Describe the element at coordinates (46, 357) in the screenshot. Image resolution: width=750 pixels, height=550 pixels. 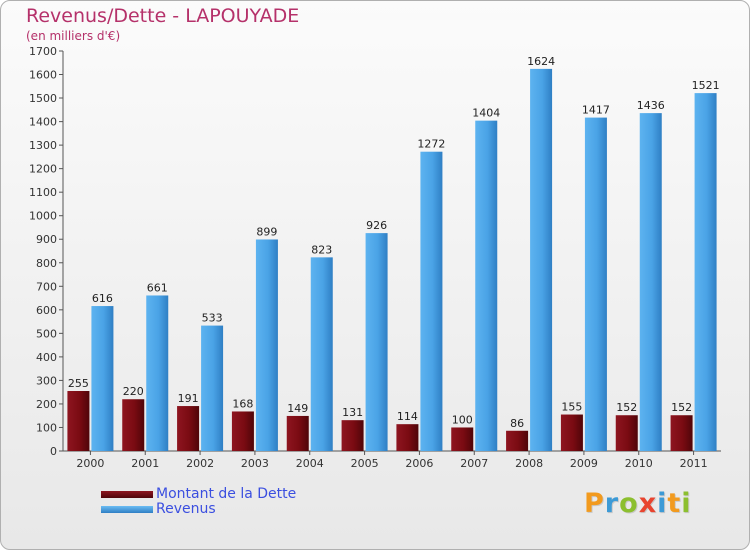
I see `y-tick-label: 400` at that location.